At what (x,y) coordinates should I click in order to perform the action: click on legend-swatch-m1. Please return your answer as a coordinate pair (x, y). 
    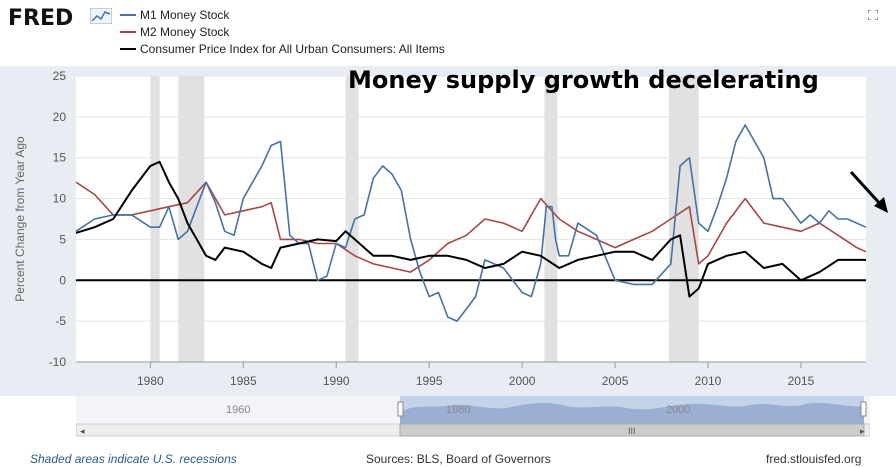
    Looking at the image, I should click on (128, 14).